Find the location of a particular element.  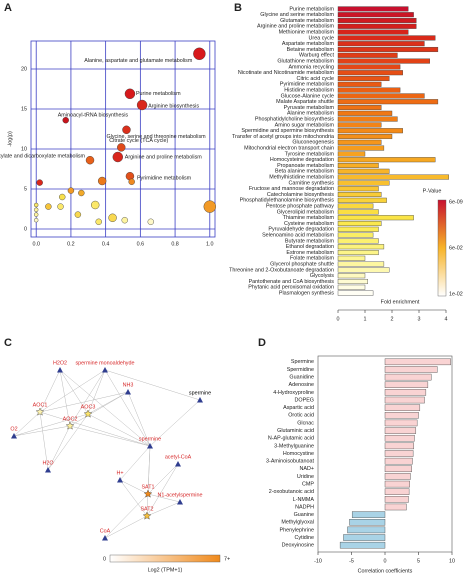

point-label: Glycine, serine and threonine metabolism is located at coordinates (156, 137).